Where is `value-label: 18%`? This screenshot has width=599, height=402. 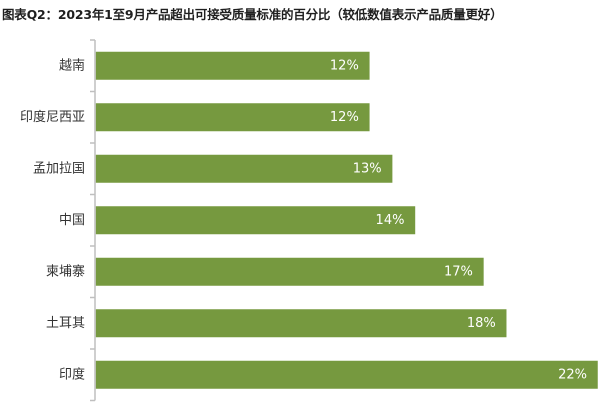
value-label: 18% is located at coordinates (481, 323).